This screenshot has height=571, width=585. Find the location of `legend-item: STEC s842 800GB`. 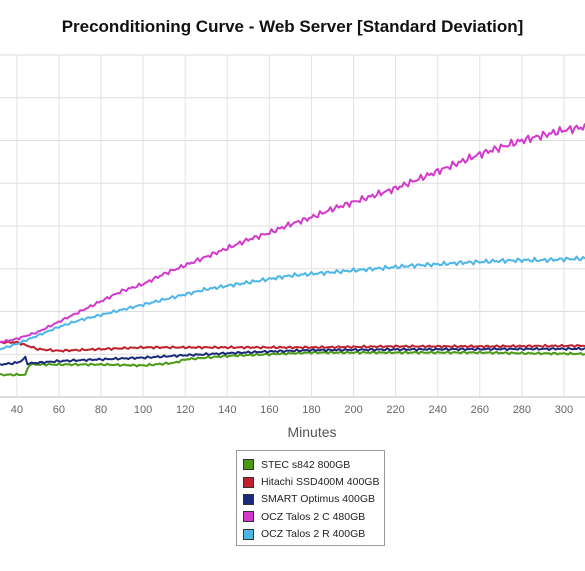

legend-item: STEC s842 800GB is located at coordinates (313, 464).